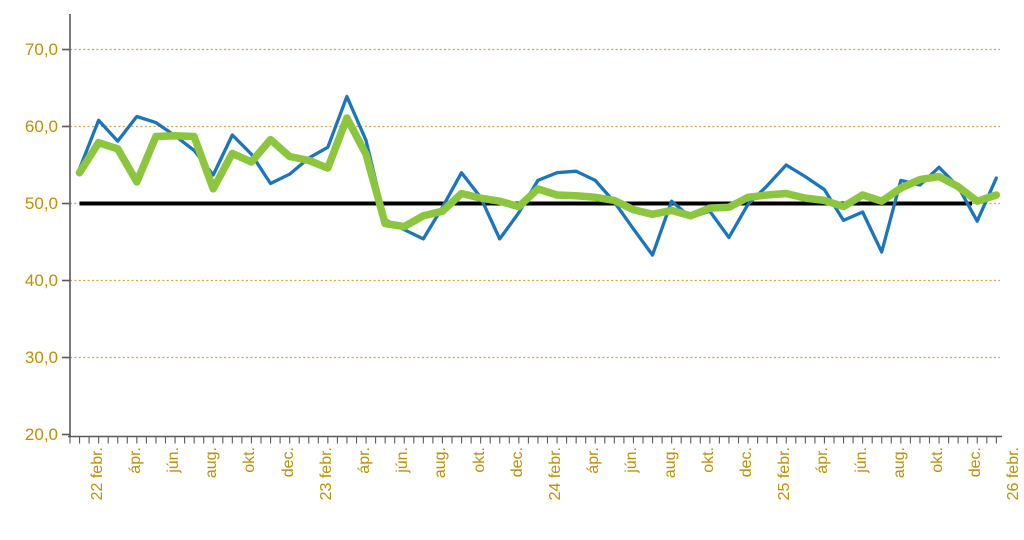 This screenshot has height=540, width=1024. I want to click on y-axis-label: 70,0, so click(41, 49).